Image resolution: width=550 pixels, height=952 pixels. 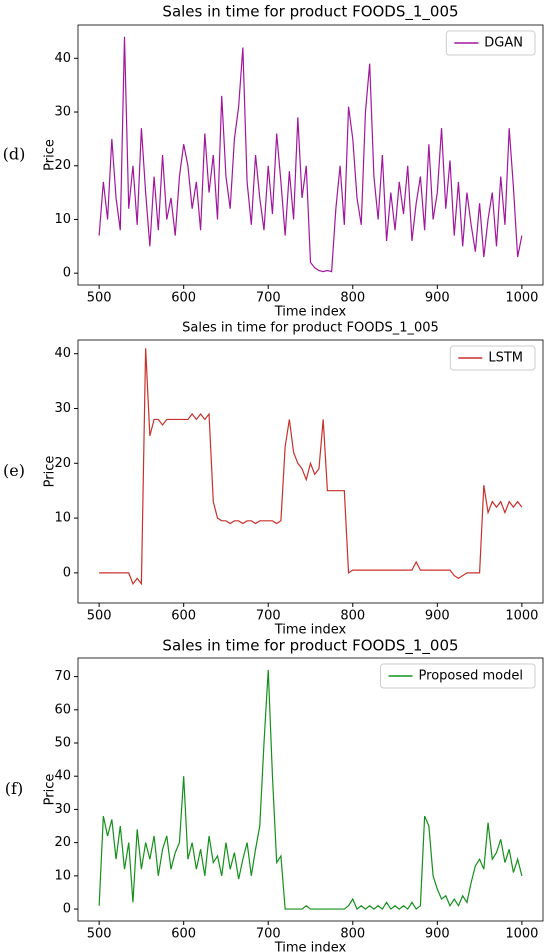 I want to click on legend-label: Proposed model, so click(x=471, y=676).